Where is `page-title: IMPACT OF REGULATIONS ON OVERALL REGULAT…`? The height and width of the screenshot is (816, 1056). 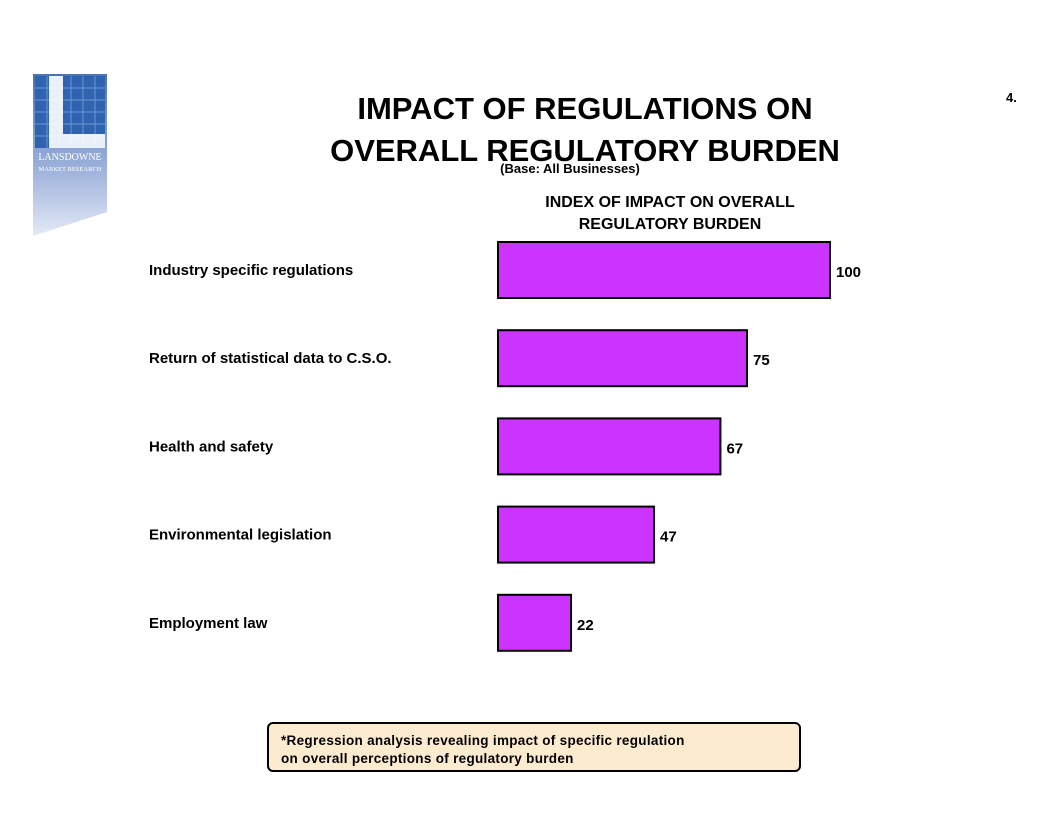 page-title: IMPACT OF REGULATIONS ON OVERALL REGULAT… is located at coordinates (585, 130).